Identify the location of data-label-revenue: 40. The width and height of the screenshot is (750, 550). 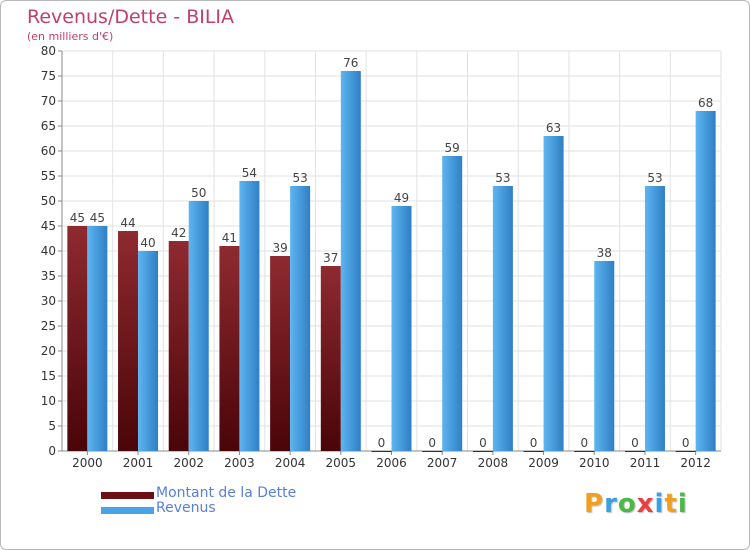
(147, 243).